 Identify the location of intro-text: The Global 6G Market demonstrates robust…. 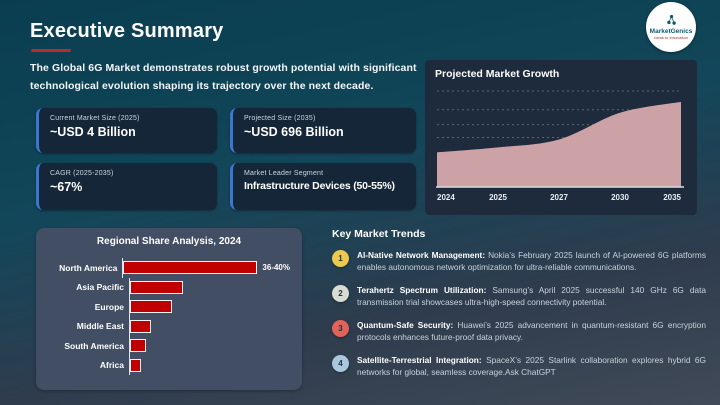
(223, 77).